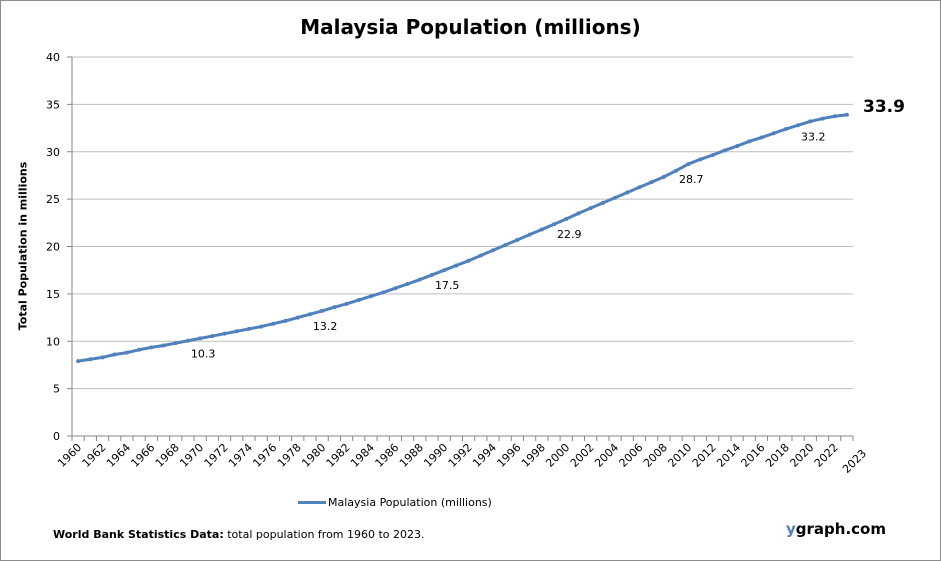  I want to click on x-tick-label: 1980, so click(313, 455).